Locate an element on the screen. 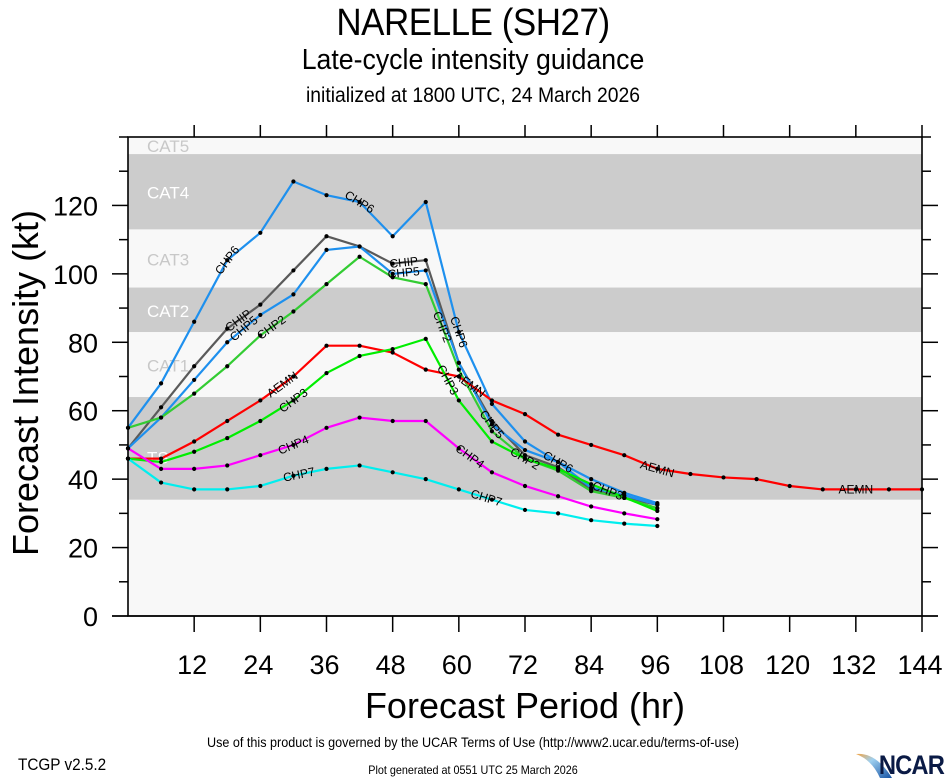 This screenshot has height=781, width=946. y-tick-label: 120 is located at coordinates (75, 206).